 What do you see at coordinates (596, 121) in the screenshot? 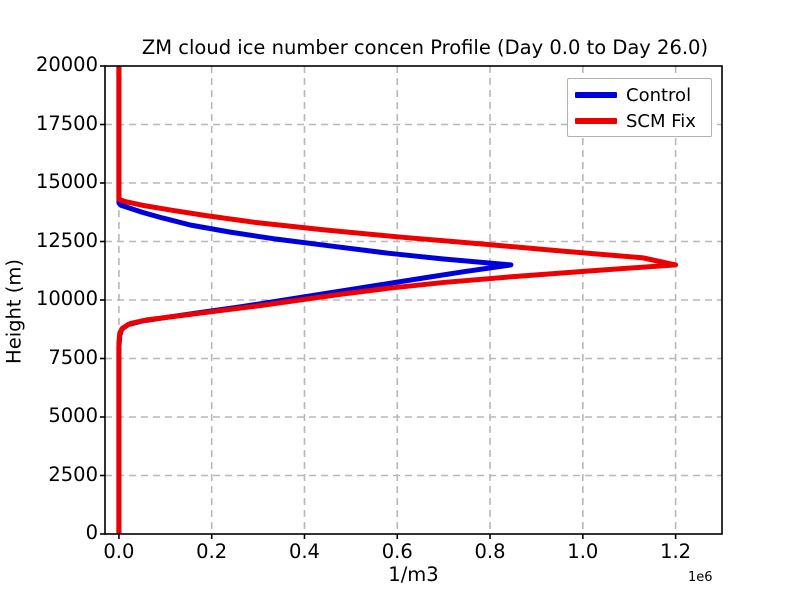
I see `legend-swatch-scm-fix` at bounding box center [596, 121].